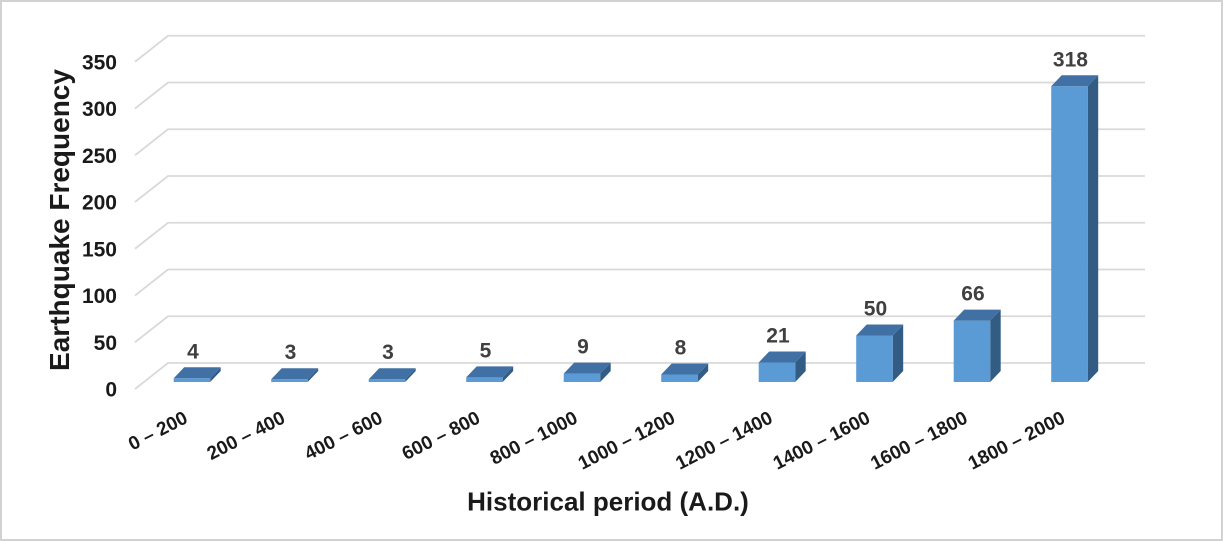  I want to click on bar-value-label: 4, so click(193, 351).